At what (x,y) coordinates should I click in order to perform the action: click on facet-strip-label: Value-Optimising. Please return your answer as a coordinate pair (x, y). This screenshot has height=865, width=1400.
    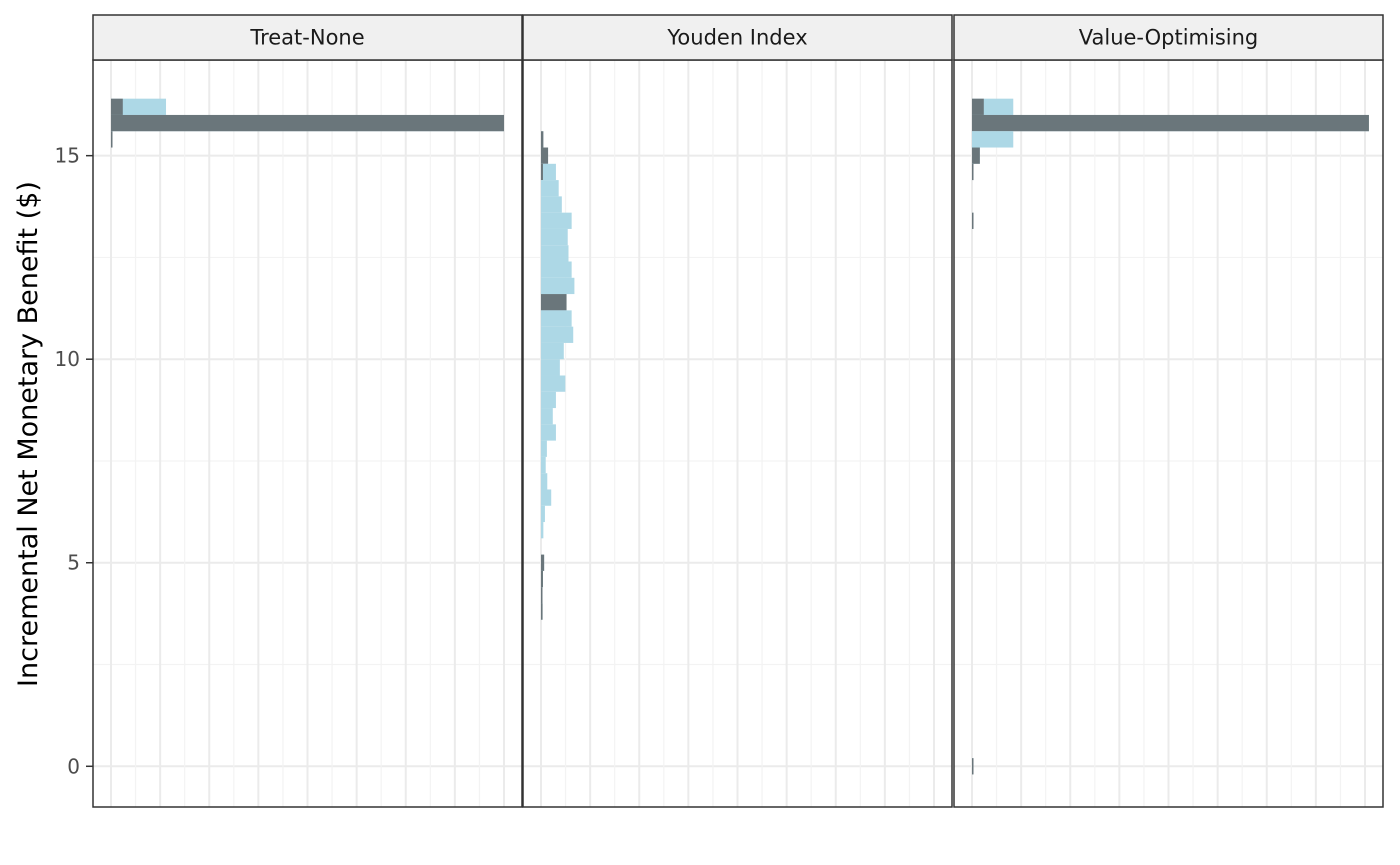
    Looking at the image, I should click on (1168, 38).